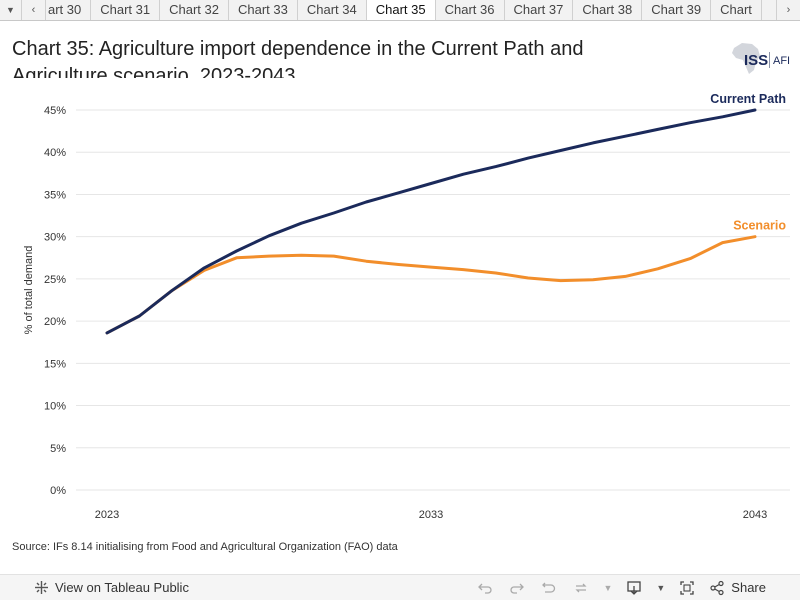 The height and width of the screenshot is (600, 800). Describe the element at coordinates (769, 60) in the screenshot. I see `logo-divider` at that location.